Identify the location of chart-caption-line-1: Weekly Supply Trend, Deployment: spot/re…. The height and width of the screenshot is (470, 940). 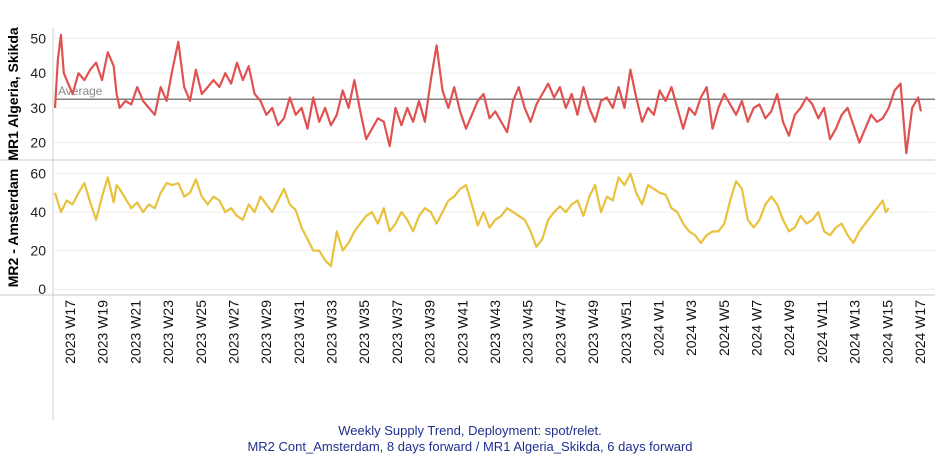
(470, 430).